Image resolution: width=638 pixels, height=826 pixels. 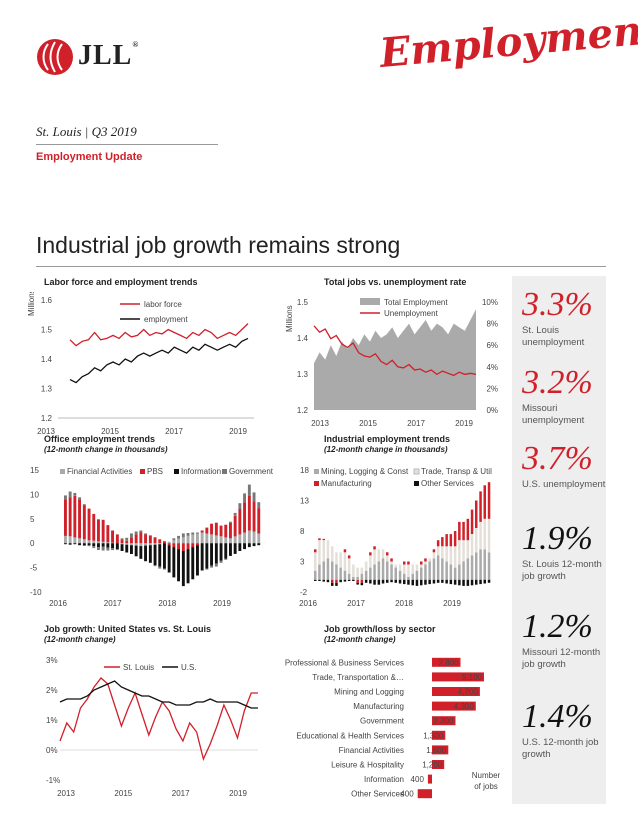 I want to click on sector-label: Mining and Logging, so click(x=369, y=692).